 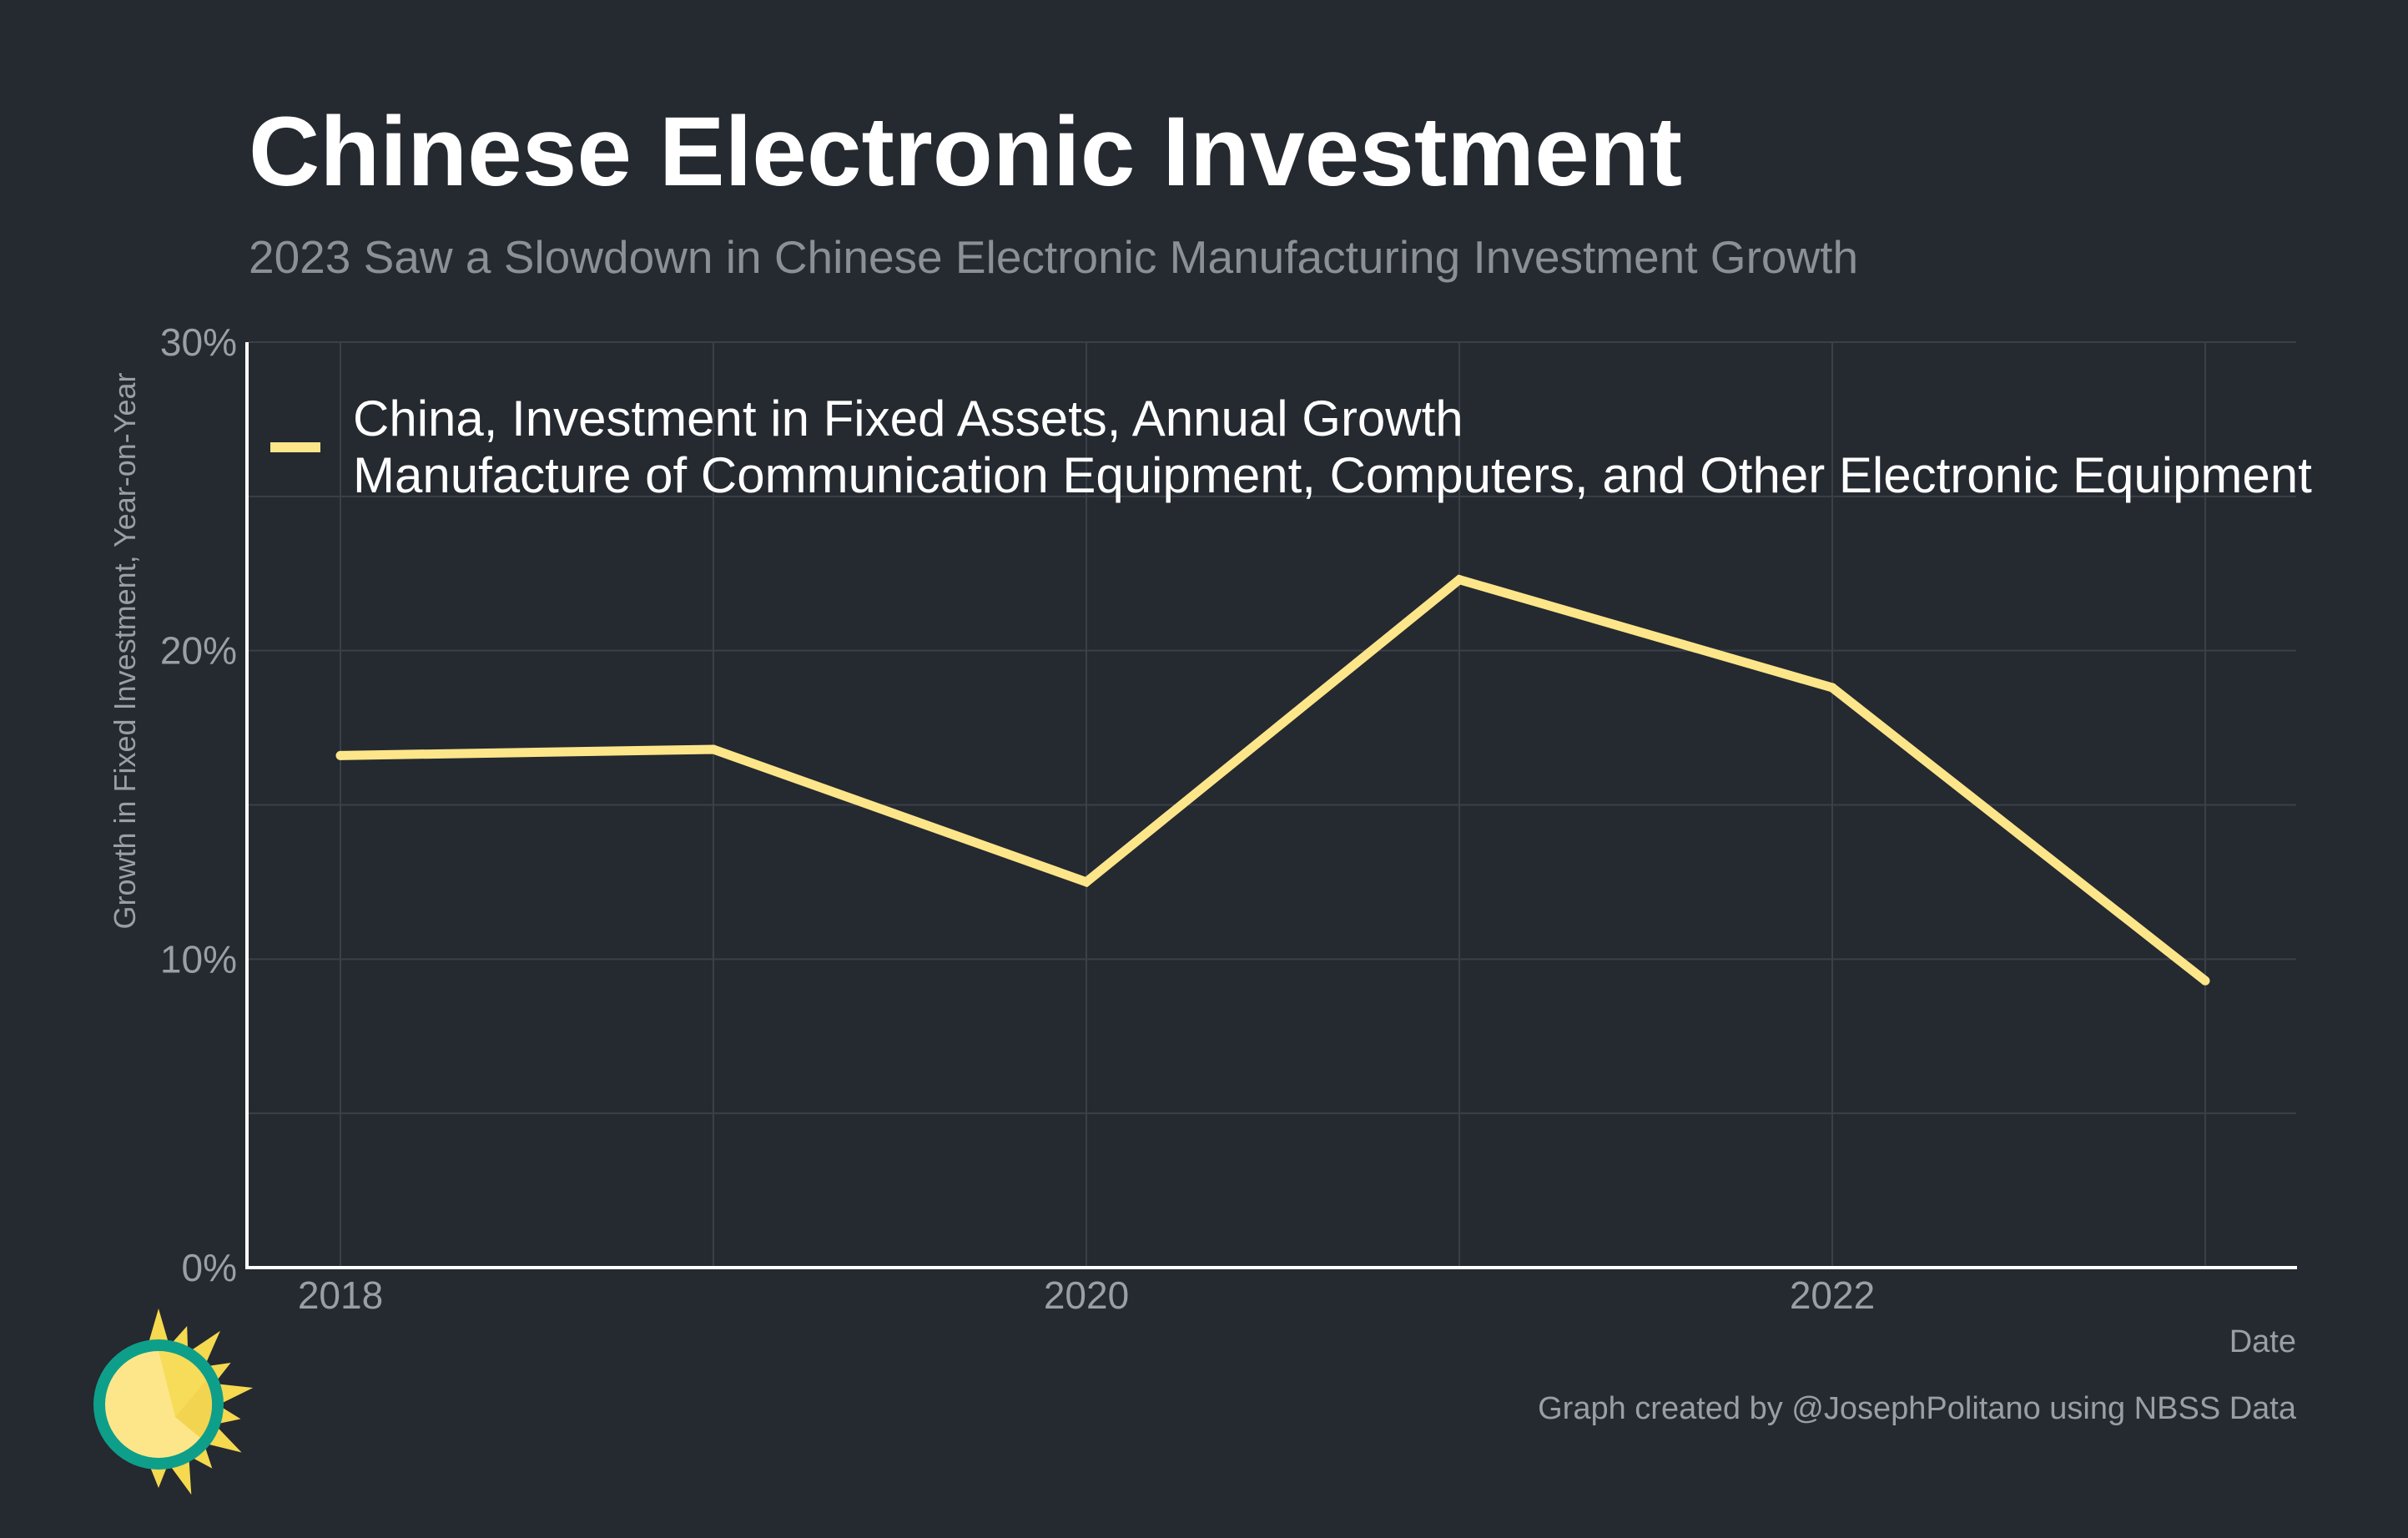 I want to click on chart-title: Chinese Electronic Investment, so click(x=965, y=152).